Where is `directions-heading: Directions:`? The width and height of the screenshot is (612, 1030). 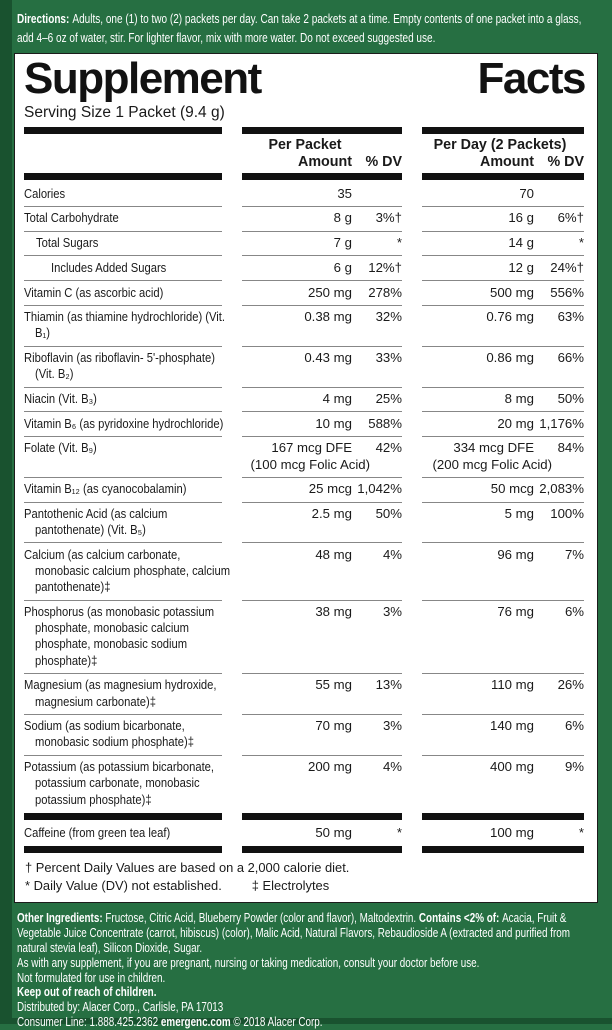
directions-heading: Directions: is located at coordinates (43, 18).